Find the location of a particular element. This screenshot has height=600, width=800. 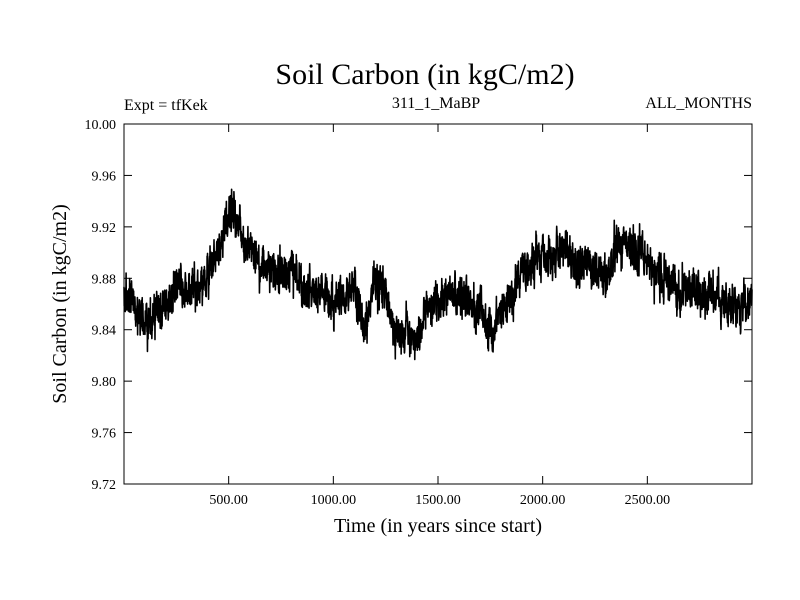

x-tick-label: 1500.00 is located at coordinates (438, 500).